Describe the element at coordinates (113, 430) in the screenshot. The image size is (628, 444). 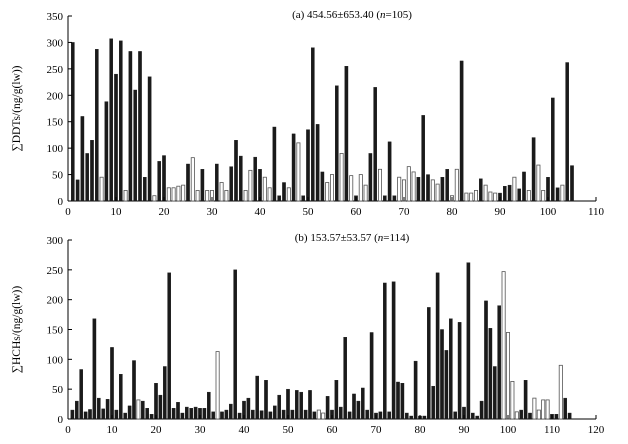
I see `x-tick-label: 10` at that location.